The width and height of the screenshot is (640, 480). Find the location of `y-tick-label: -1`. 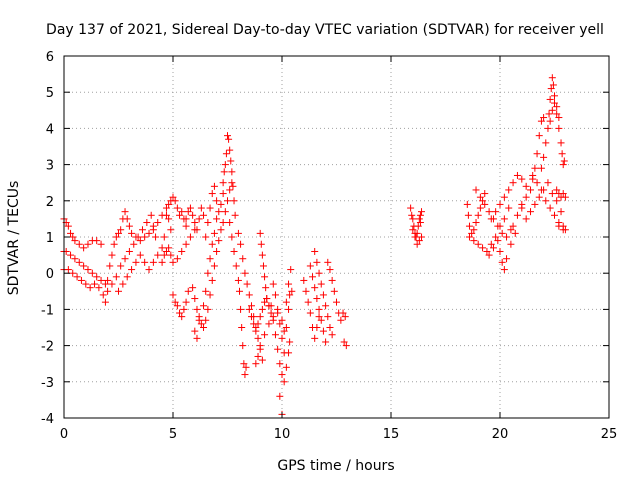

y-tick-label: -1 is located at coordinates (47, 310).